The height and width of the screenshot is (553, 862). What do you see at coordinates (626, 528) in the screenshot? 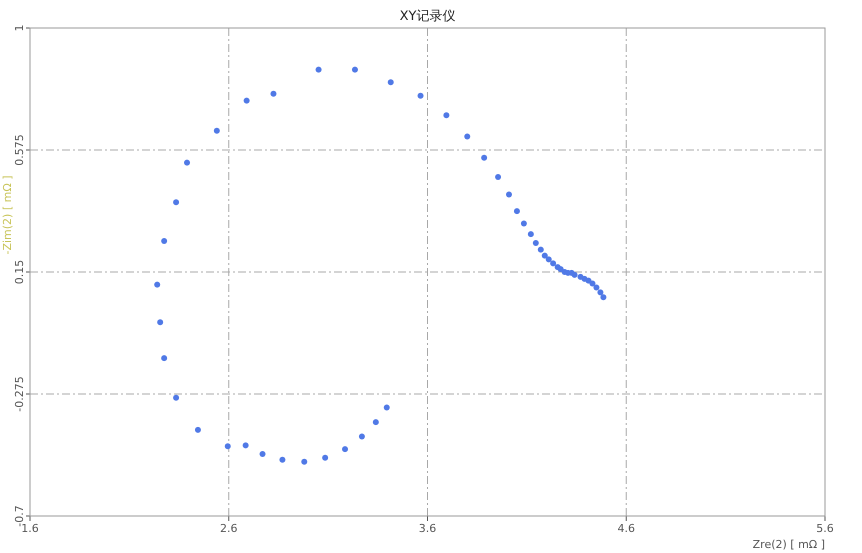
I see `x-tick-label: 4.6` at bounding box center [626, 528].